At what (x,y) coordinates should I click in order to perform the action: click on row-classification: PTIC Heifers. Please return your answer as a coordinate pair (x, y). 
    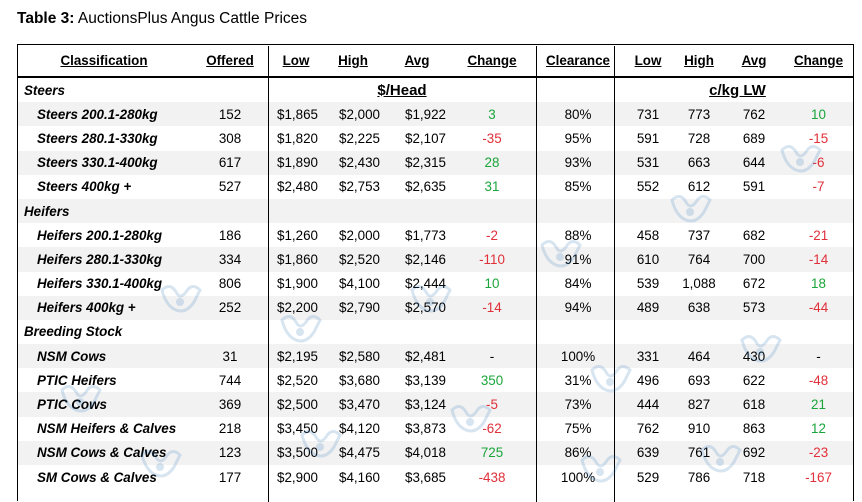
    Looking at the image, I should click on (77, 380).